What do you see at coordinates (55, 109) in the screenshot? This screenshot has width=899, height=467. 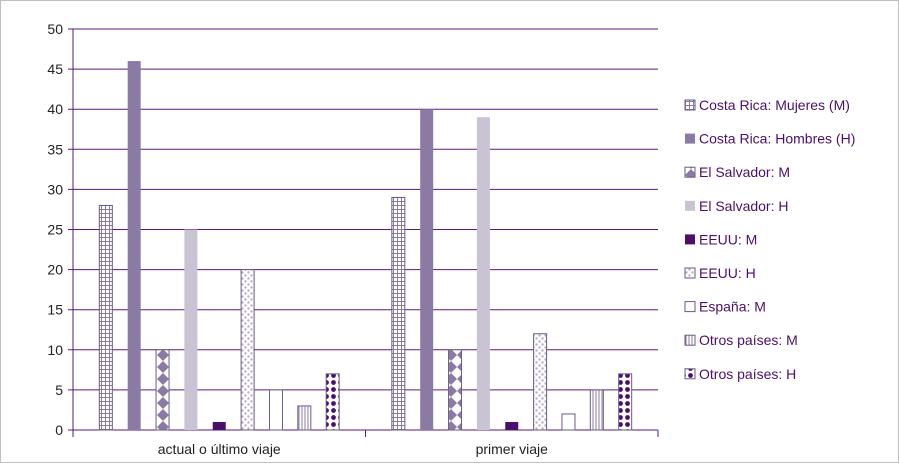 I see `y-tick-label: 40` at bounding box center [55, 109].